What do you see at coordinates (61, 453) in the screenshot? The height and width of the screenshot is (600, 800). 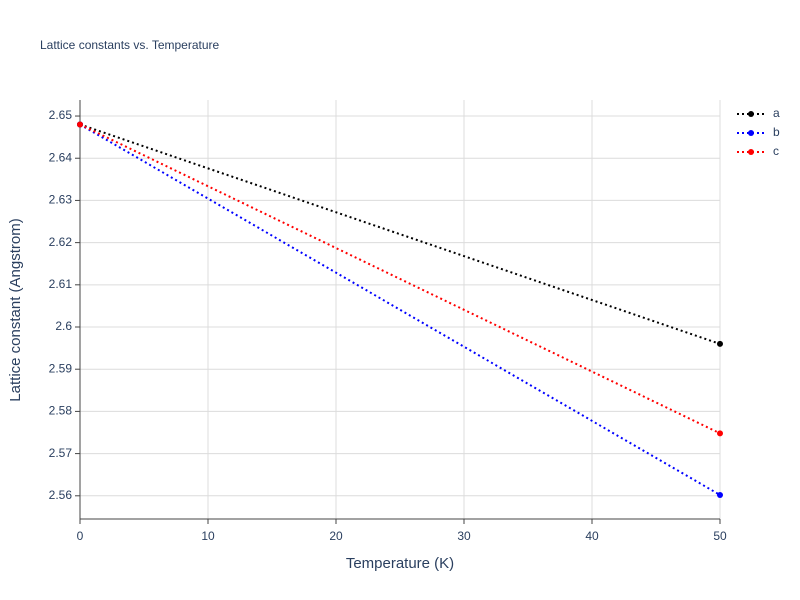 I see `y-tick-label: 2.57` at bounding box center [61, 453].